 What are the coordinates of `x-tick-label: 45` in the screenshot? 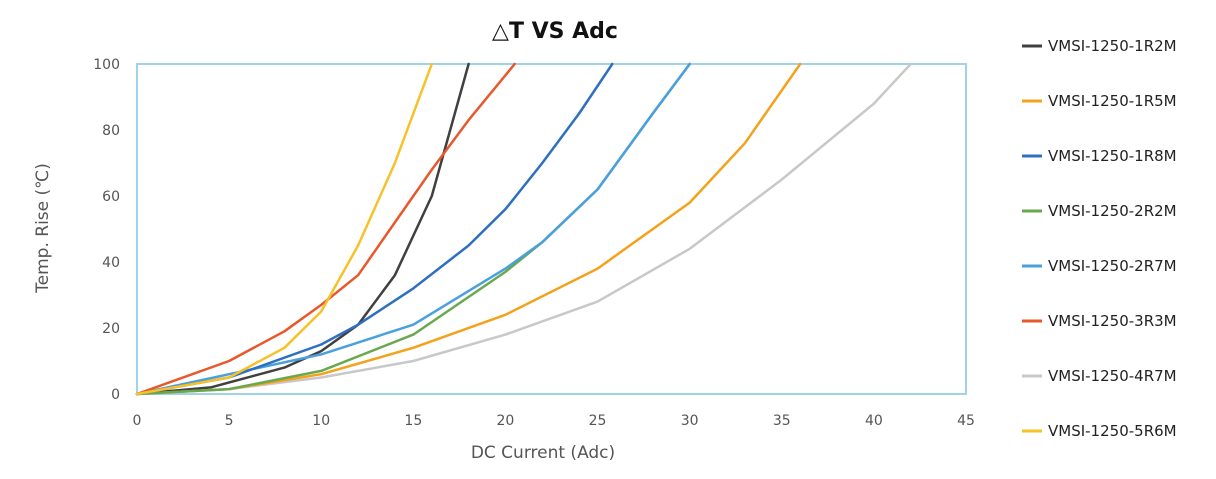 It's located at (966, 421).